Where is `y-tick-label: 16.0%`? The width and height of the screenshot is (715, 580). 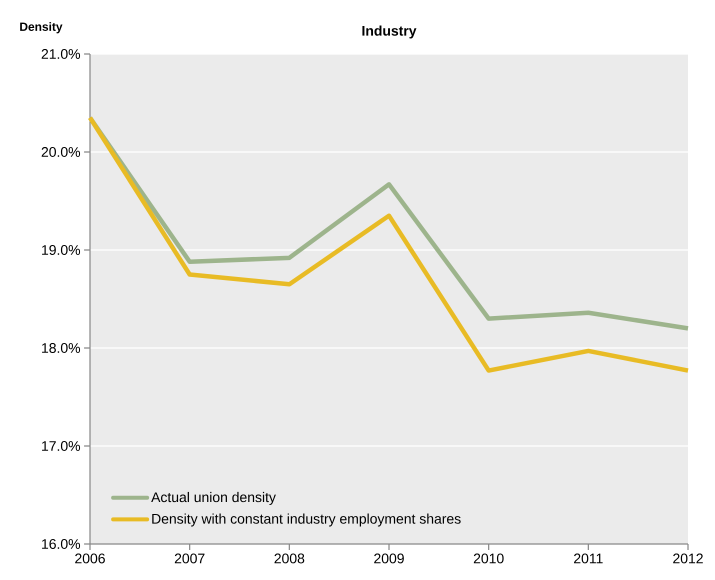
y-tick-label: 16.0% is located at coordinates (61, 544).